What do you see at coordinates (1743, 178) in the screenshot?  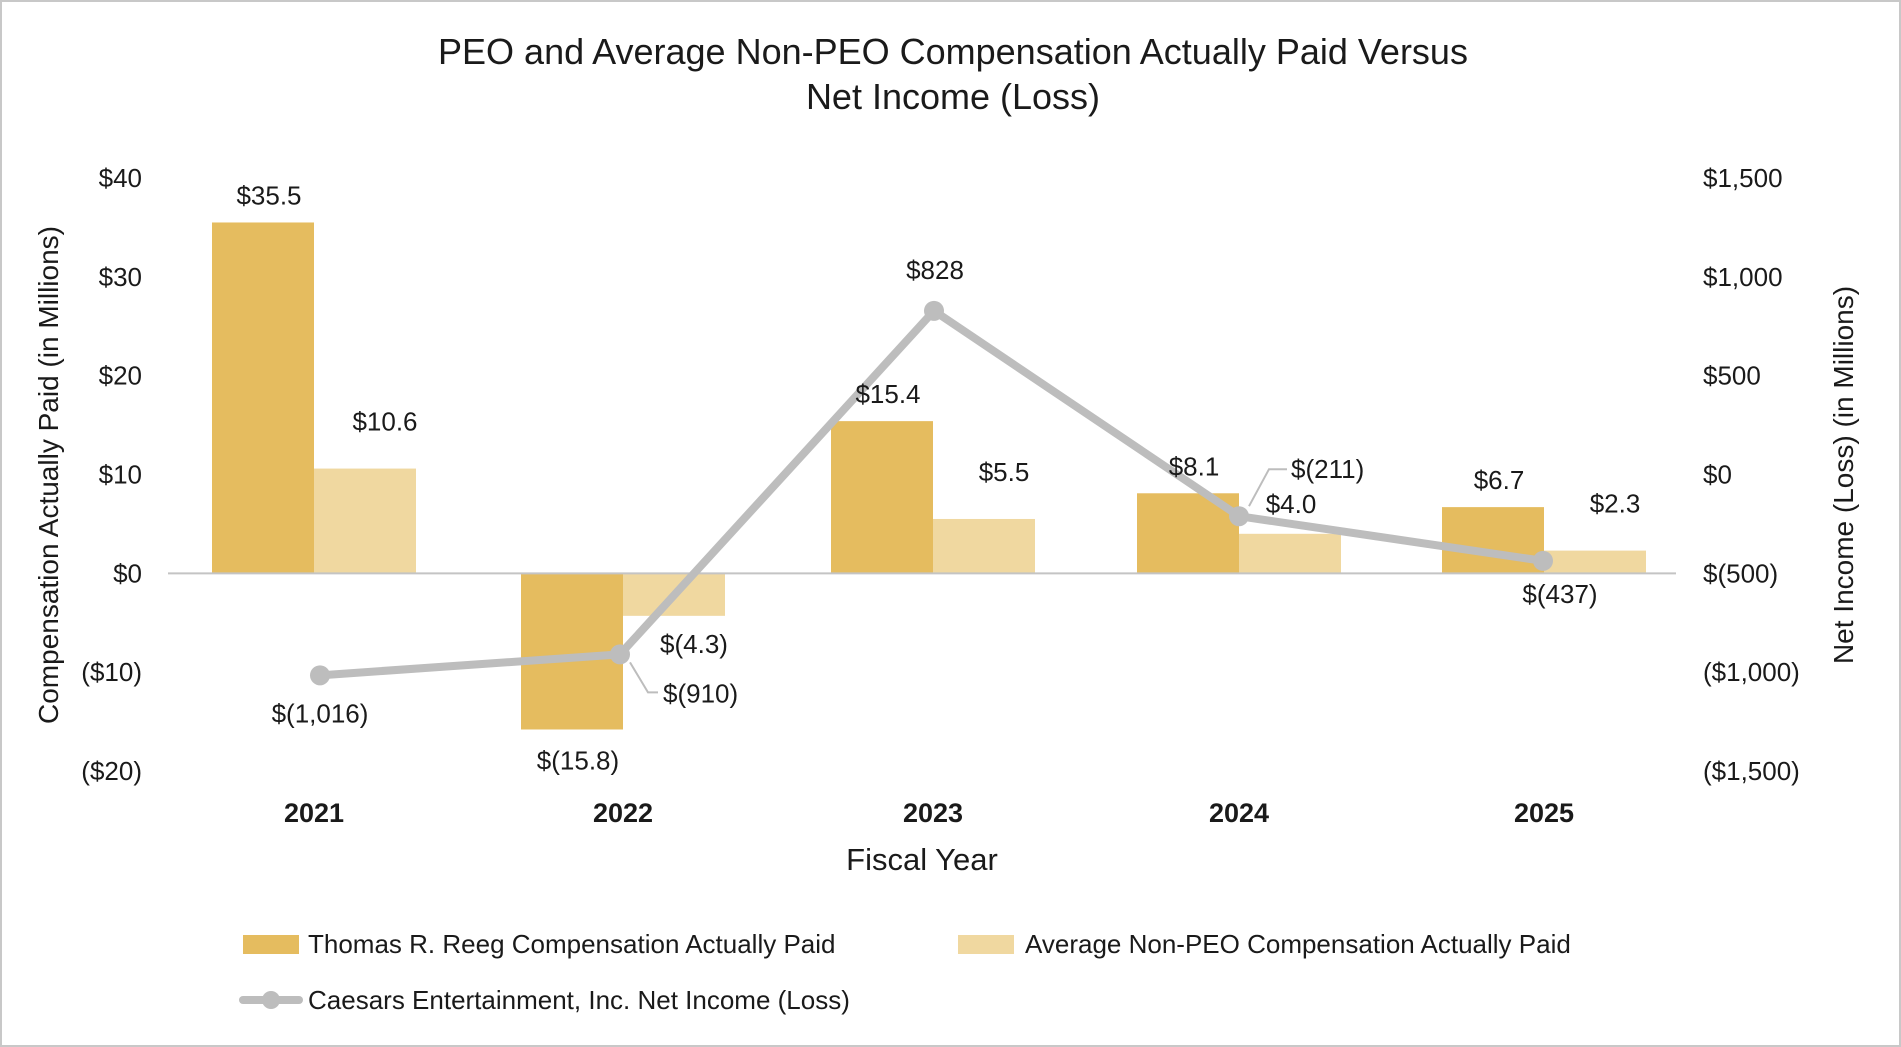 I see `y2-tick-label: $1,500` at bounding box center [1743, 178].